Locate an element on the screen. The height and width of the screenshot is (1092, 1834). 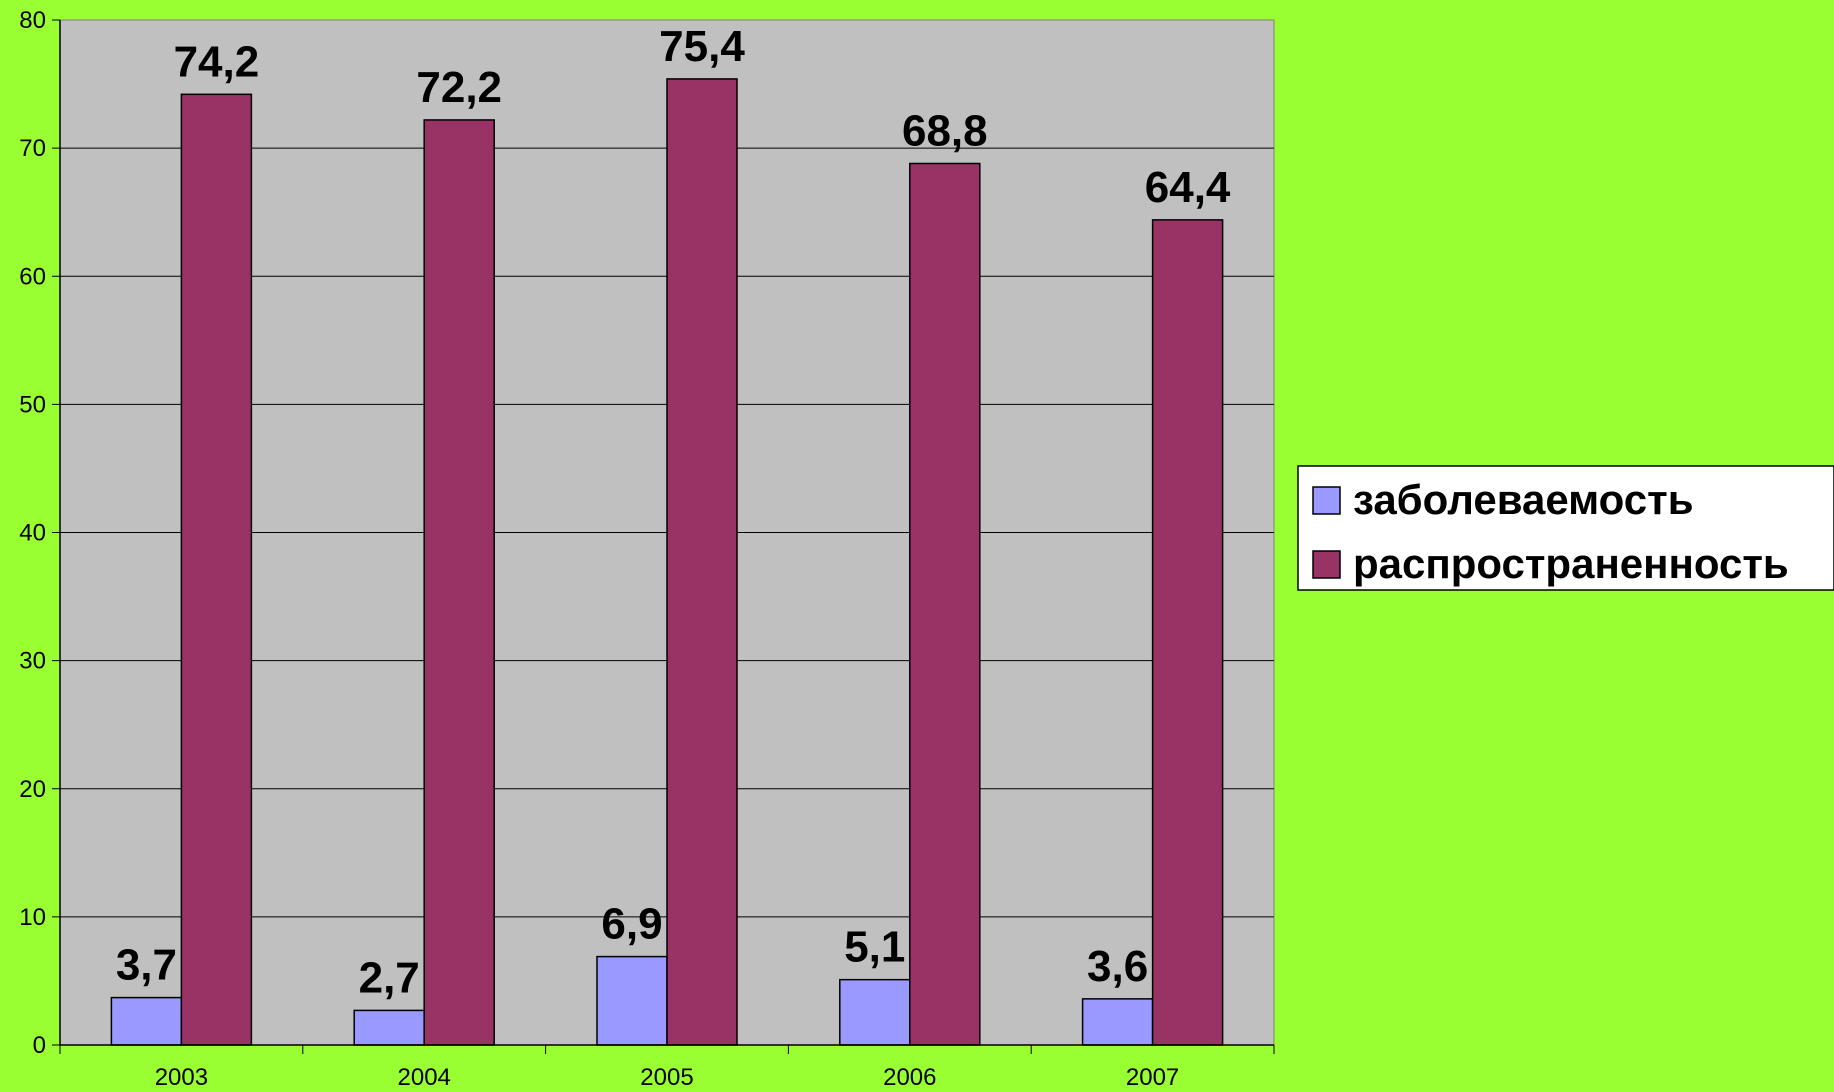
bar-prevalence-2003 is located at coordinates (216, 569).